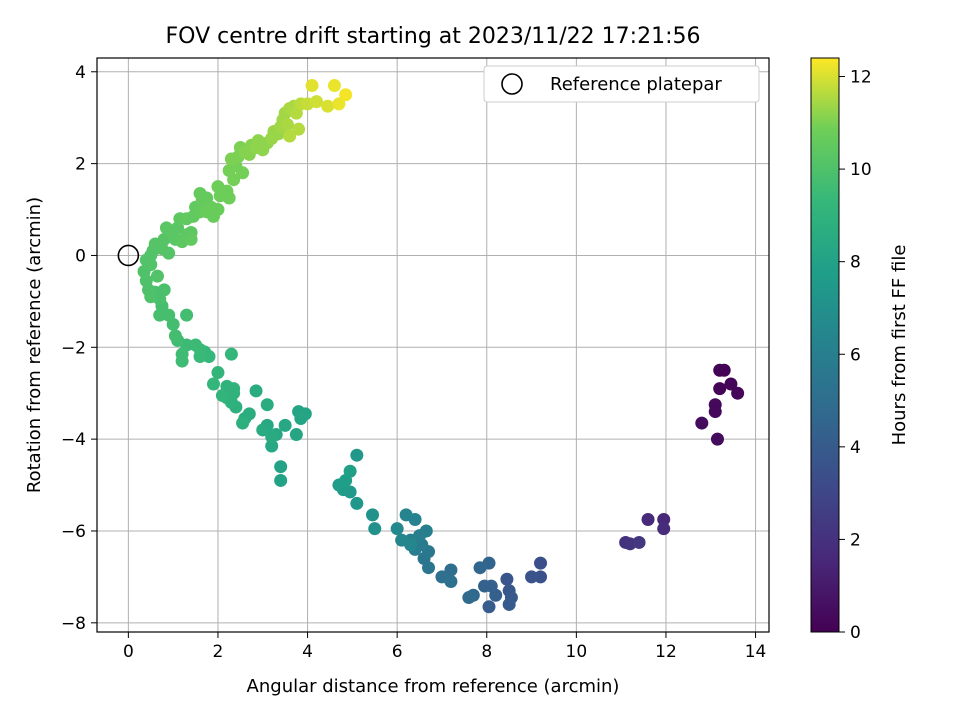  What do you see at coordinates (512, 84) in the screenshot?
I see `legend-reference-marker-icon` at bounding box center [512, 84].